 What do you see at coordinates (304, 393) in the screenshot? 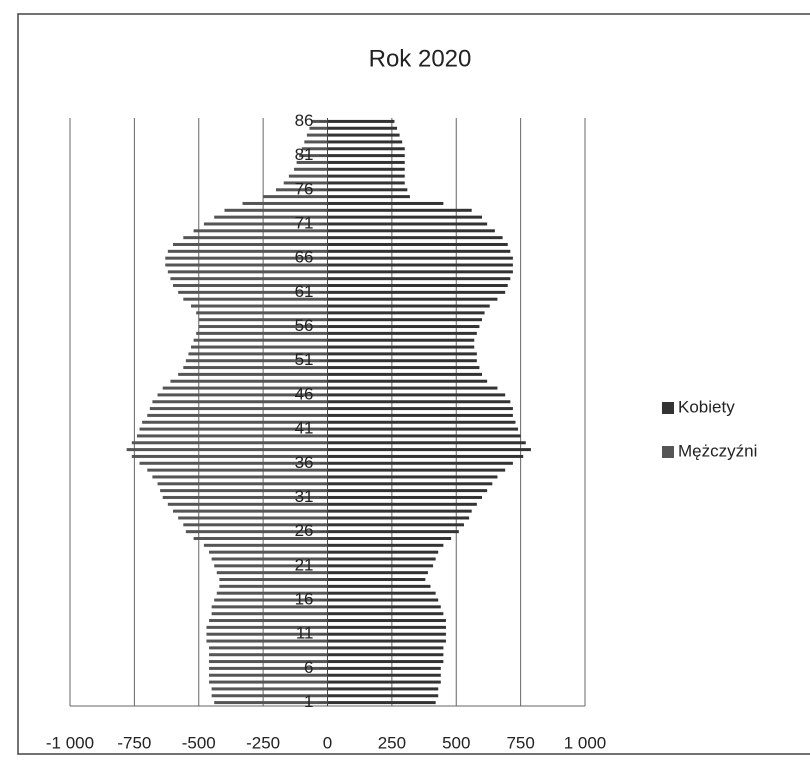
I see `y-tick-label: 46` at bounding box center [304, 393].